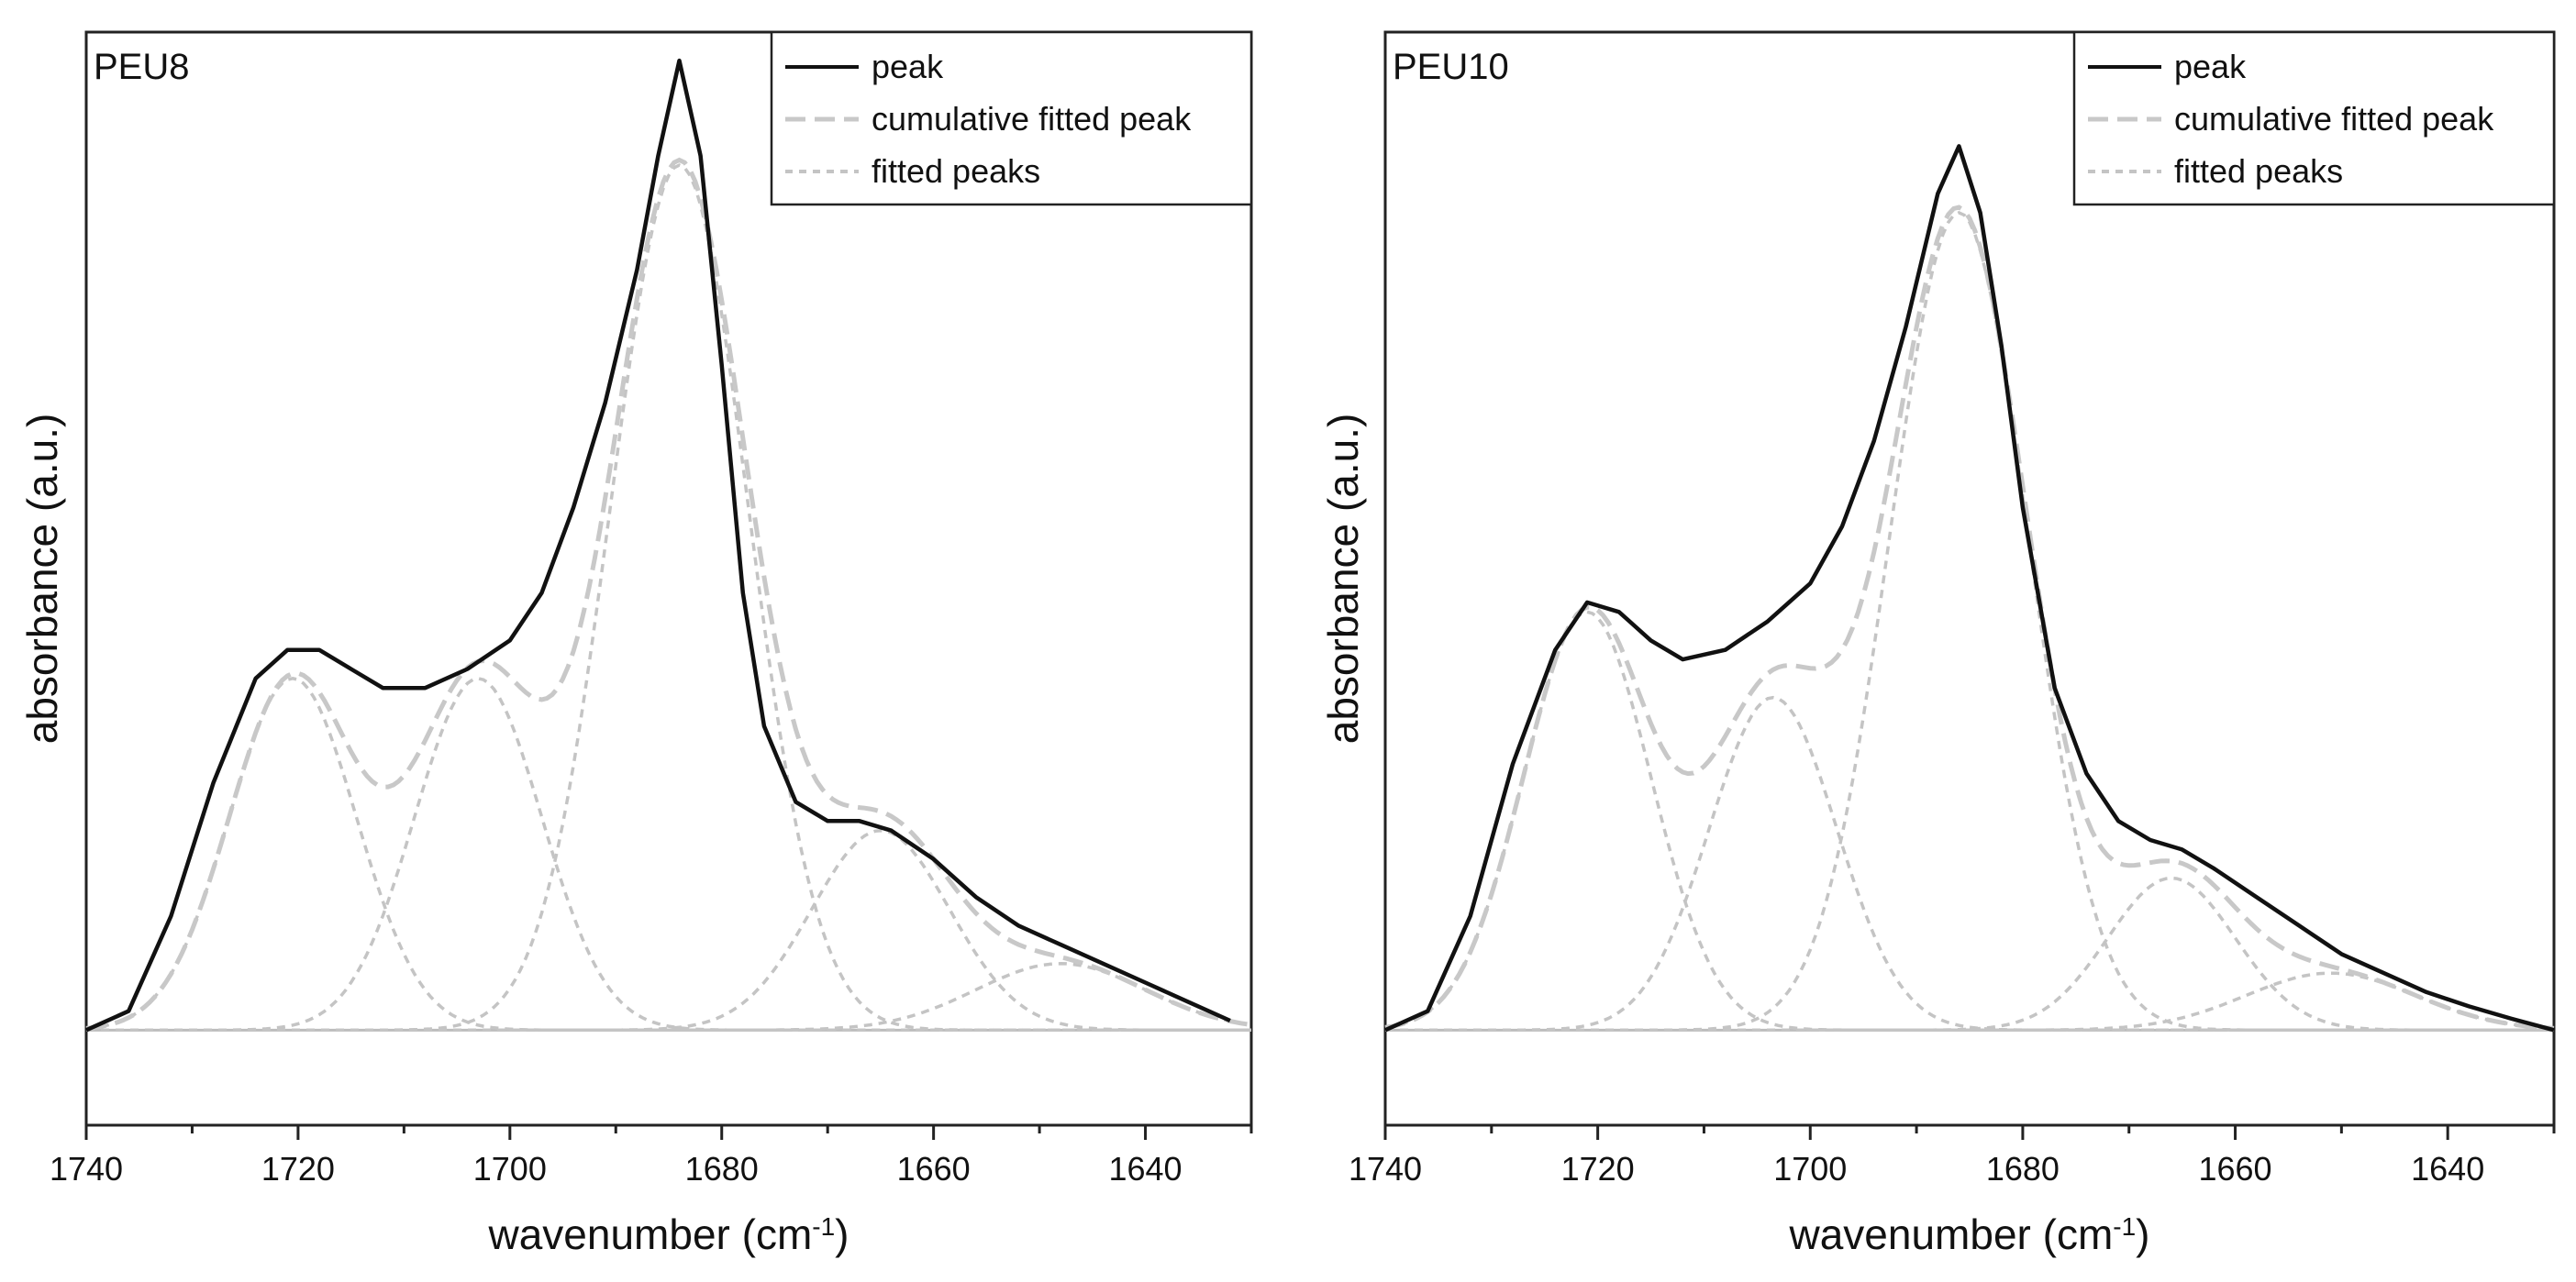 The height and width of the screenshot is (1282, 2576). I want to click on panel-label: PEU10, so click(1451, 67).